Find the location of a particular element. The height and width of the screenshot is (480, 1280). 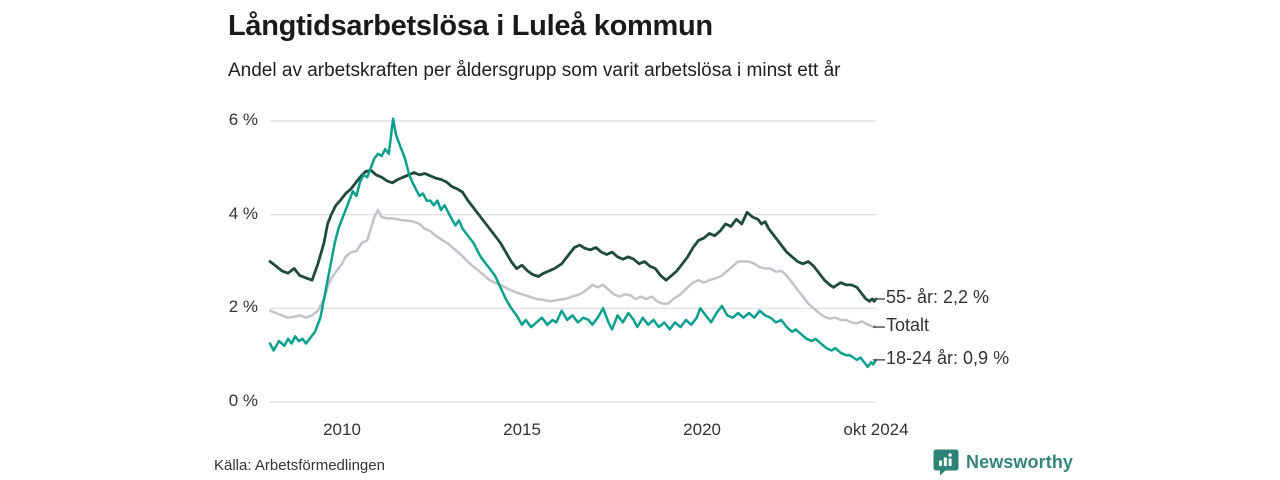

series-label-18-24-ar: 18-24 år: 0,9 % is located at coordinates (948, 357).